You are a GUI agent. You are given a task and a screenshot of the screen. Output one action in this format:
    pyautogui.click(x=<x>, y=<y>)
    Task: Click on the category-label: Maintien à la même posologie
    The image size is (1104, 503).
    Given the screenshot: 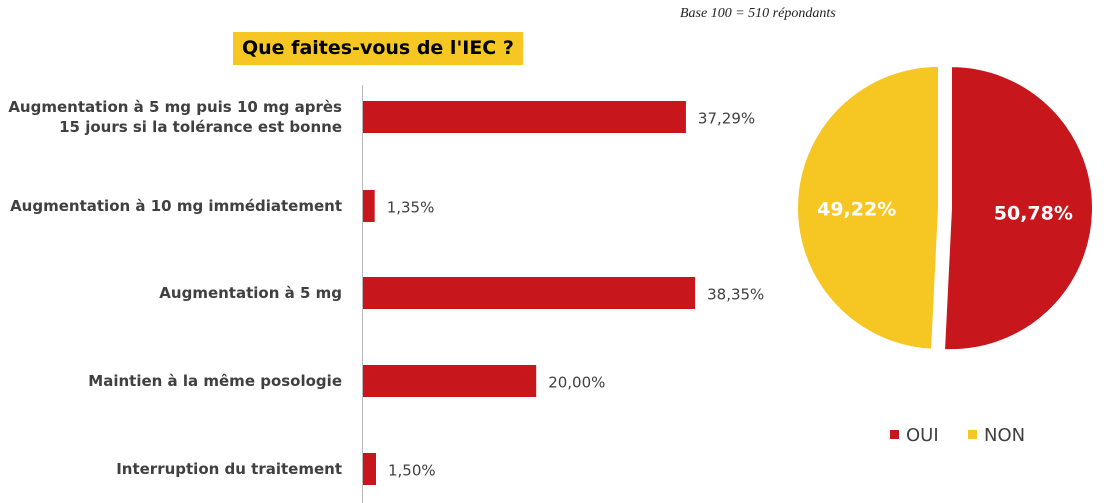 What is the action you would take?
    pyautogui.click(x=215, y=381)
    